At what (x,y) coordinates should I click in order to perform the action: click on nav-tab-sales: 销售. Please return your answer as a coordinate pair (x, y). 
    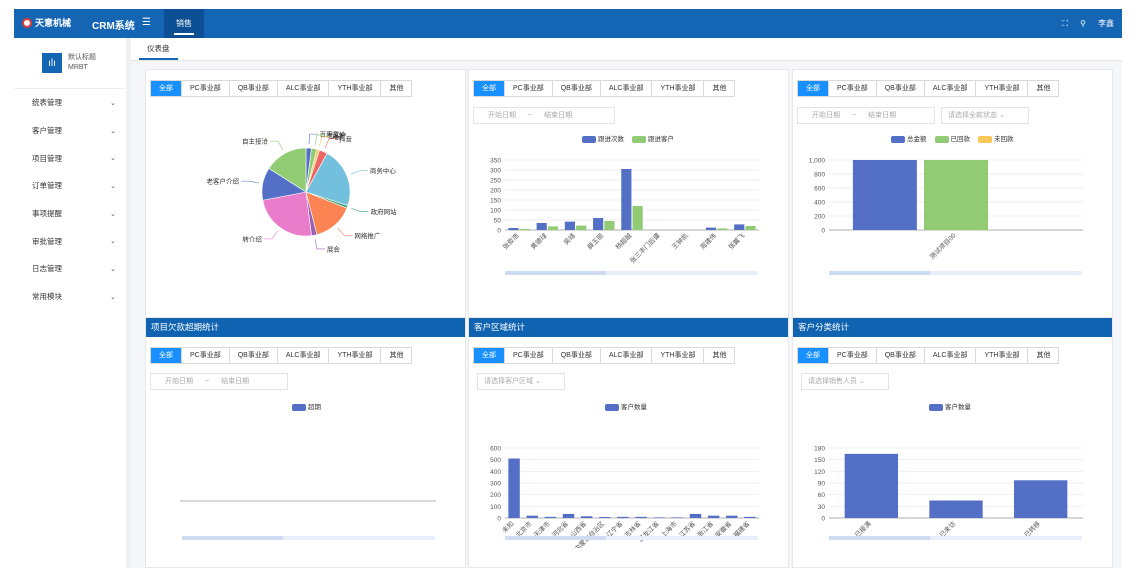
    Looking at the image, I should click on (184, 23).